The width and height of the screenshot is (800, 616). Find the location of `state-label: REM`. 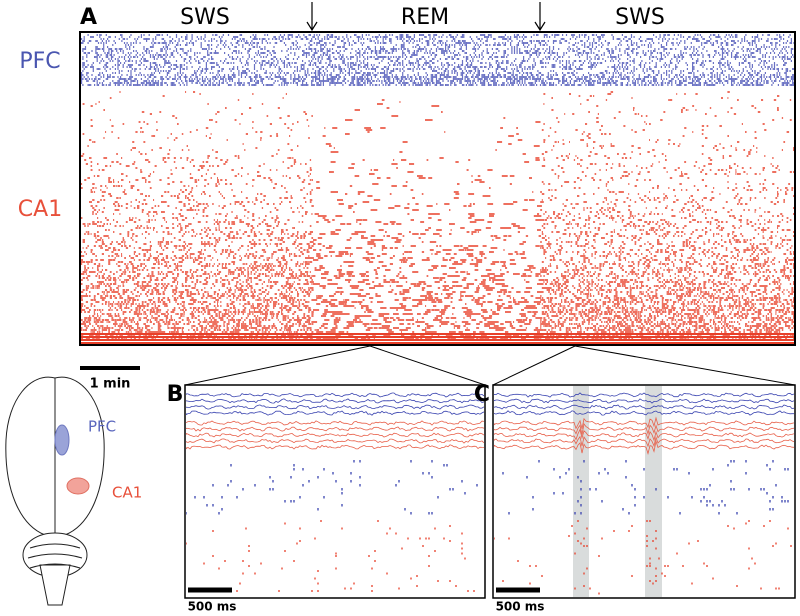

state-label: REM is located at coordinates (425, 17).